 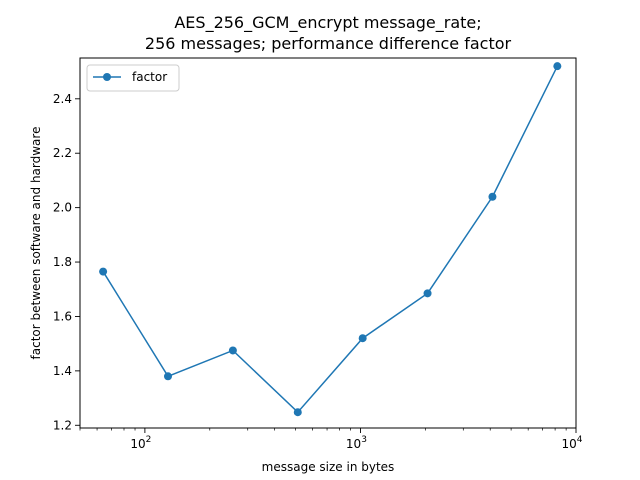 What do you see at coordinates (328, 467) in the screenshot?
I see `x-axis-label: message size in bytes` at bounding box center [328, 467].